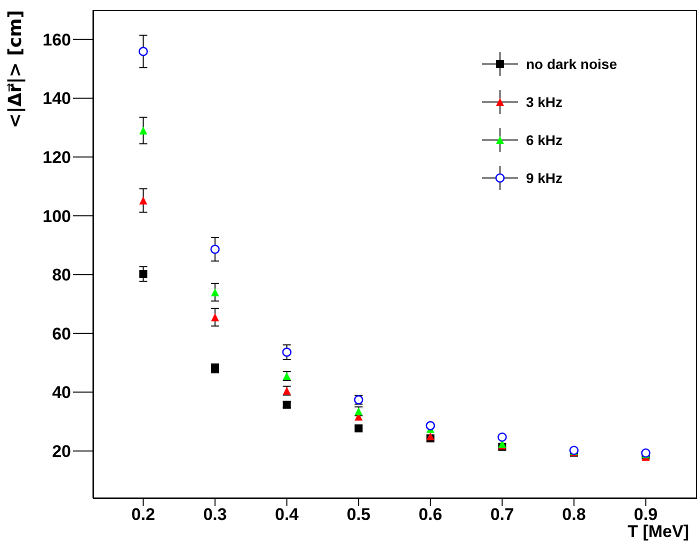 This screenshot has height=542, width=697. What do you see at coordinates (56, 216) in the screenshot?
I see `y-tick-label: 100` at bounding box center [56, 216].